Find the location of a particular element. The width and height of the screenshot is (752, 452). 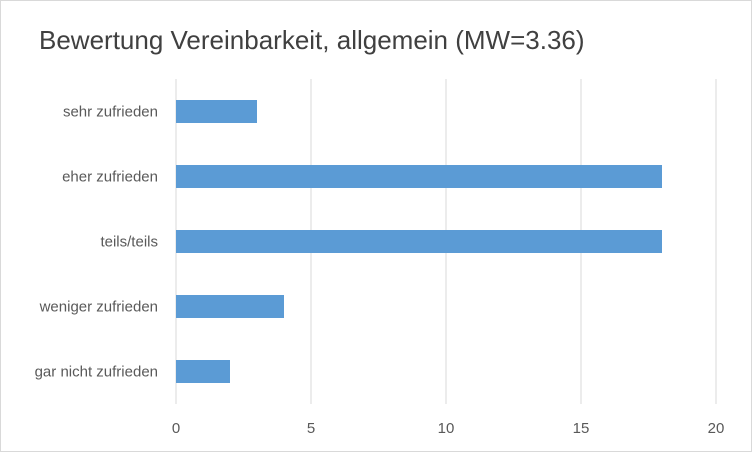

category-label-4: gar nicht zufrieden is located at coordinates (96, 372).